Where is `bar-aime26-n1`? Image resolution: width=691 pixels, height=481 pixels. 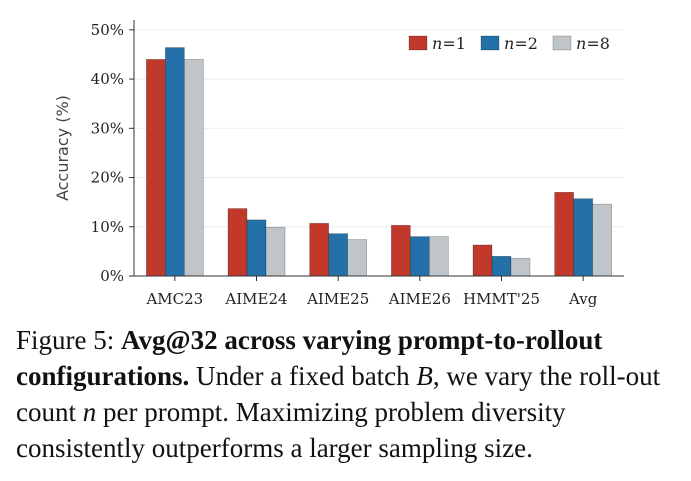
bar-aime26-n1 is located at coordinates (401, 250).